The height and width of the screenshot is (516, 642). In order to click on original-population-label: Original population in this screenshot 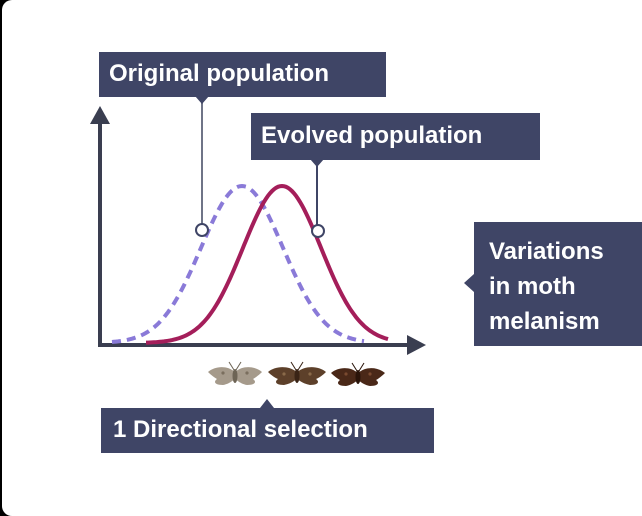, I will do `click(242, 74)`.